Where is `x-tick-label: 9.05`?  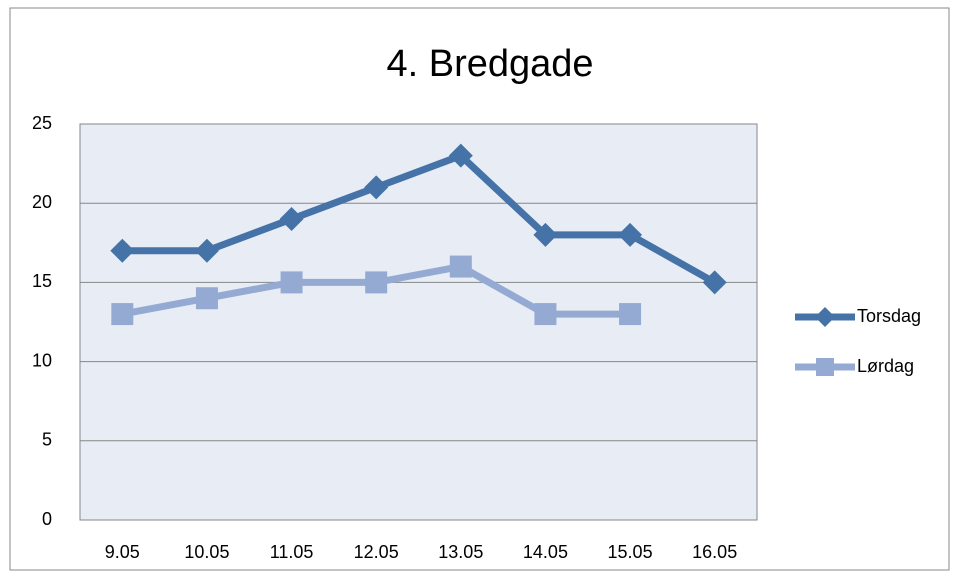 x-tick-label: 9.05 is located at coordinates (122, 552).